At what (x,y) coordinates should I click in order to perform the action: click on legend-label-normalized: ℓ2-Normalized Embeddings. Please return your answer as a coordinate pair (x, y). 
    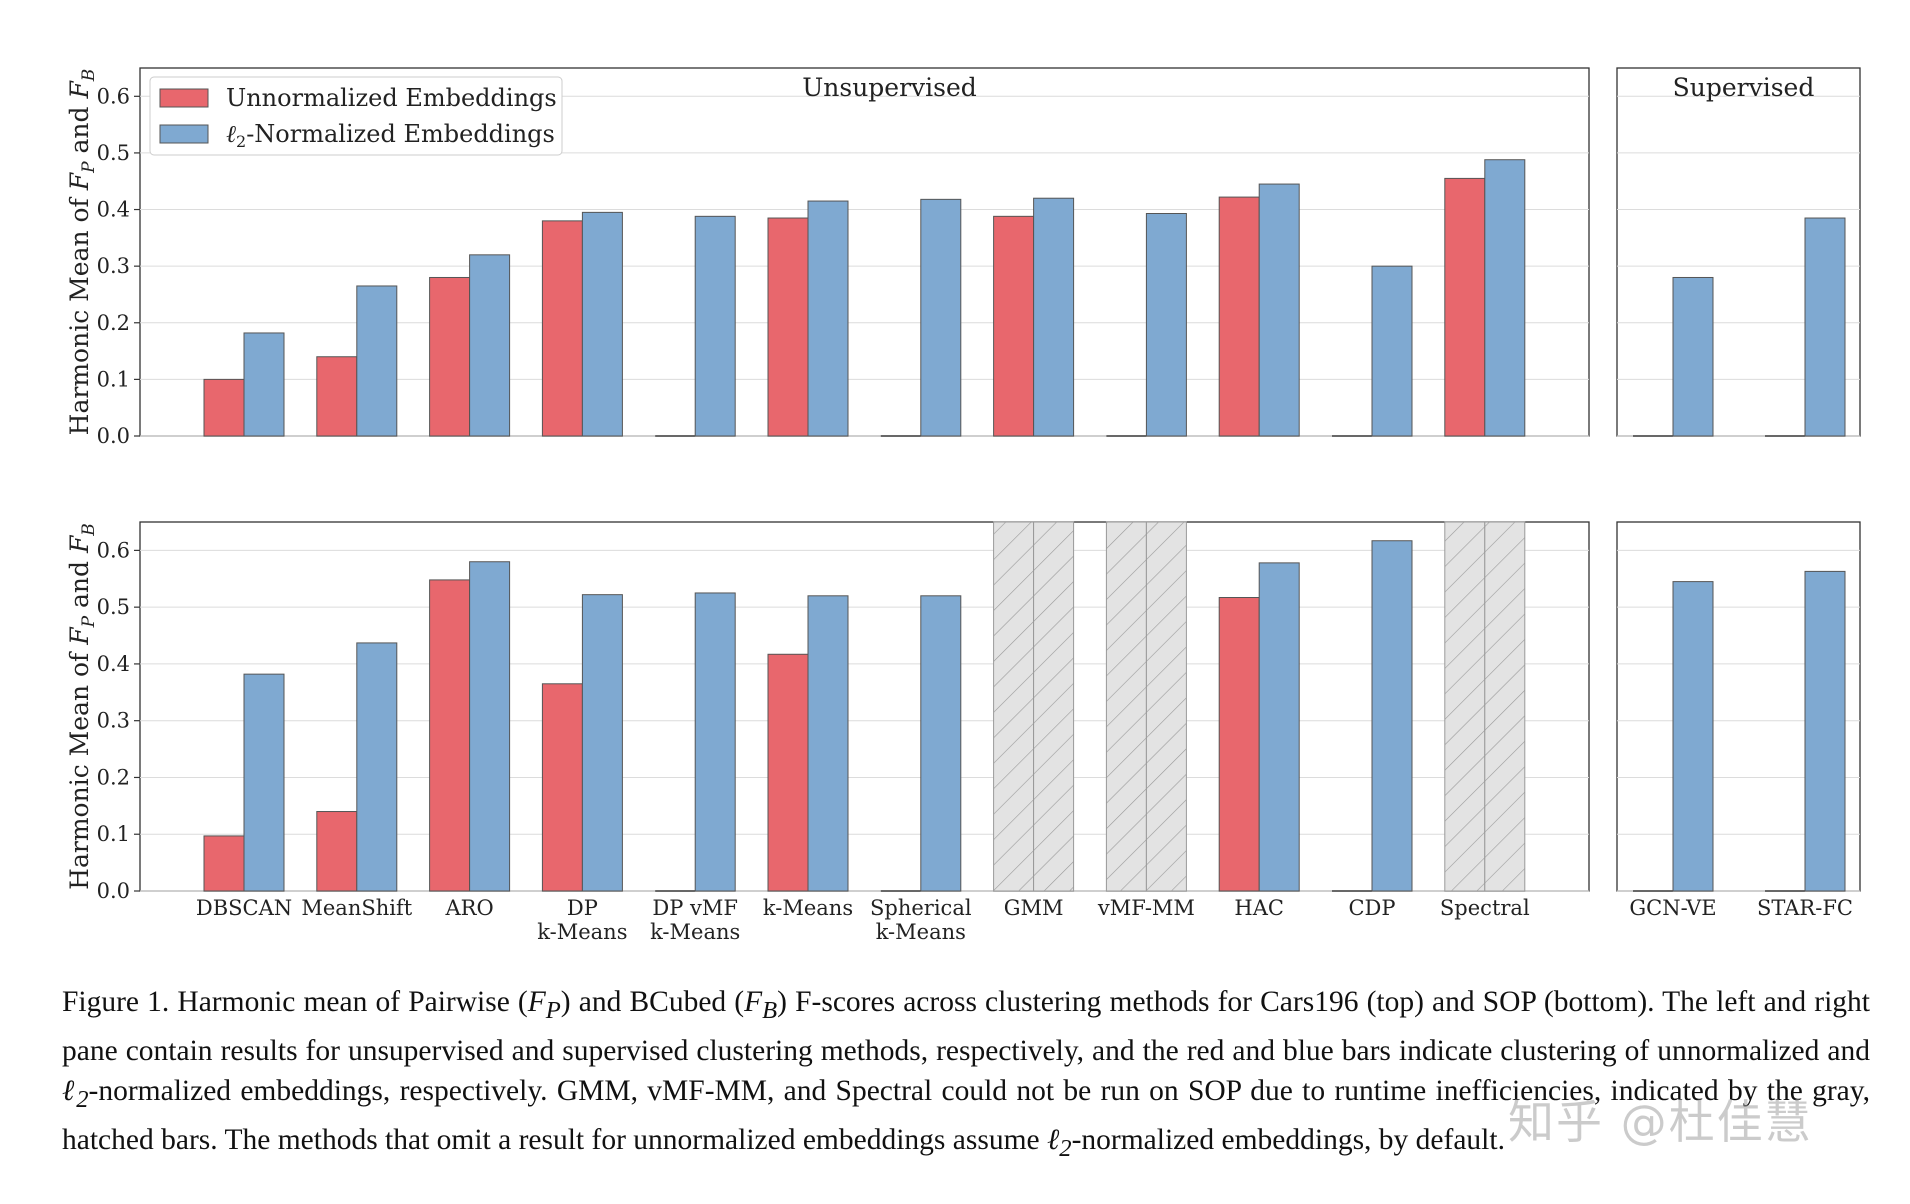
    Looking at the image, I should click on (390, 135).